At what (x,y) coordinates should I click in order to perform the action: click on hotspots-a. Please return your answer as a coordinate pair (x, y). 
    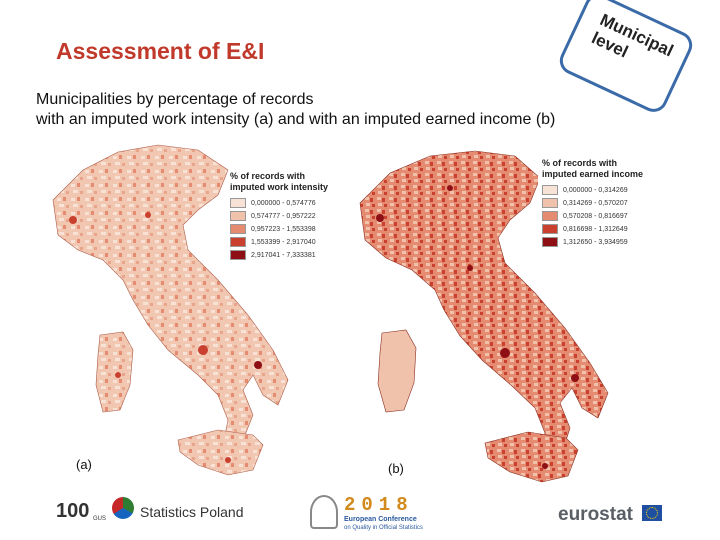
    Looking at the image, I should click on (165, 337).